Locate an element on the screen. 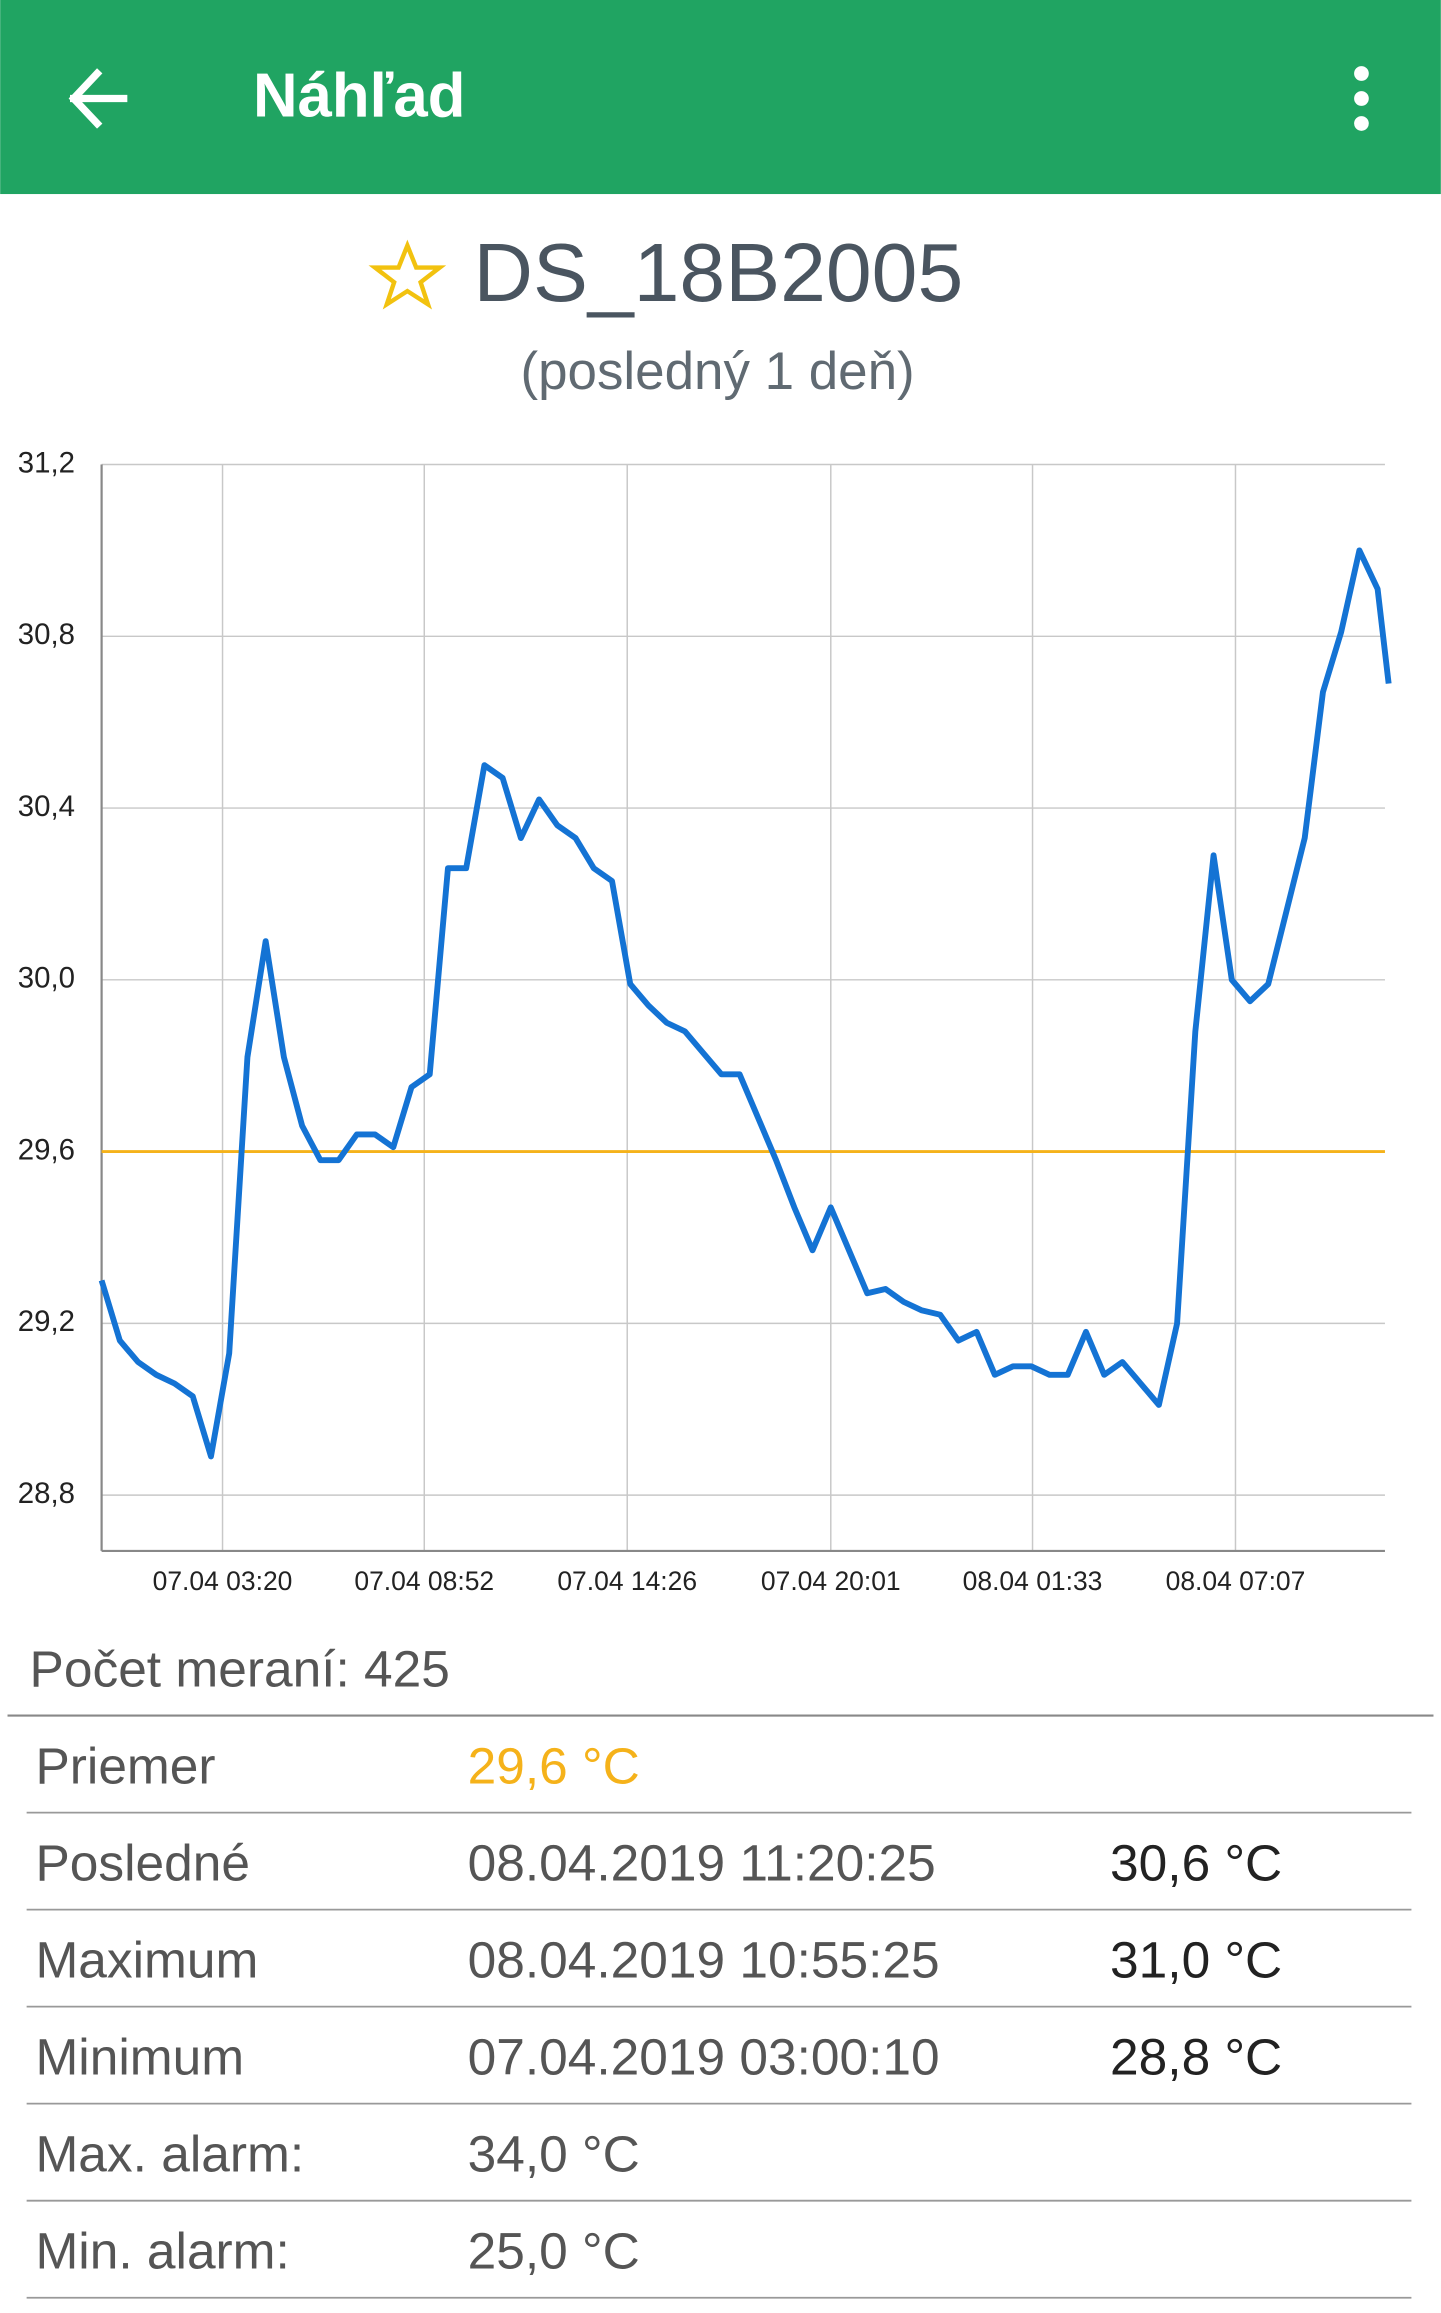 This screenshot has height=2313, width=1441. y-tick-label: 30,4 is located at coordinates (46, 806).